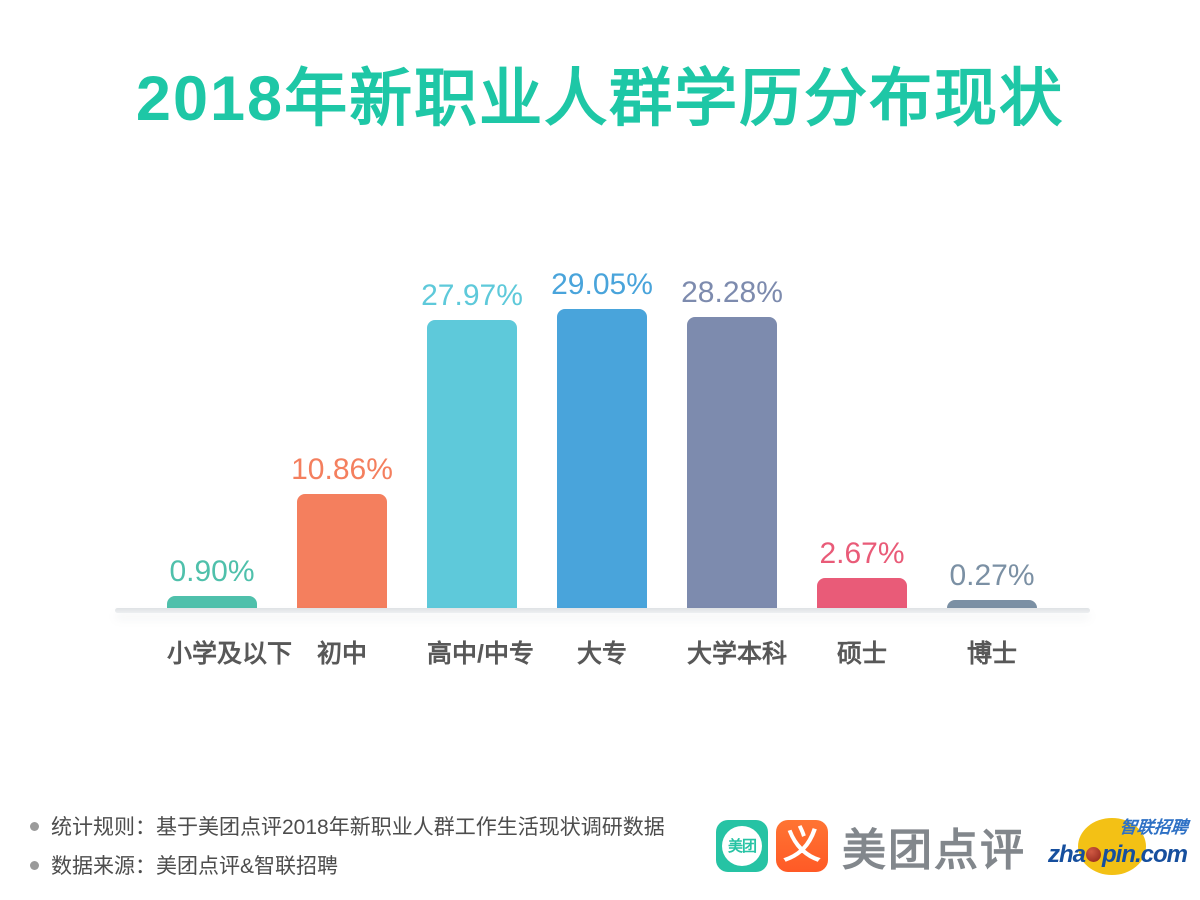 This screenshot has height=900, width=1200. Describe the element at coordinates (358, 827) in the screenshot. I see `note-text: 统计规则：基于美团点评2018年新职业人群工作生活现状调研数据` at that location.